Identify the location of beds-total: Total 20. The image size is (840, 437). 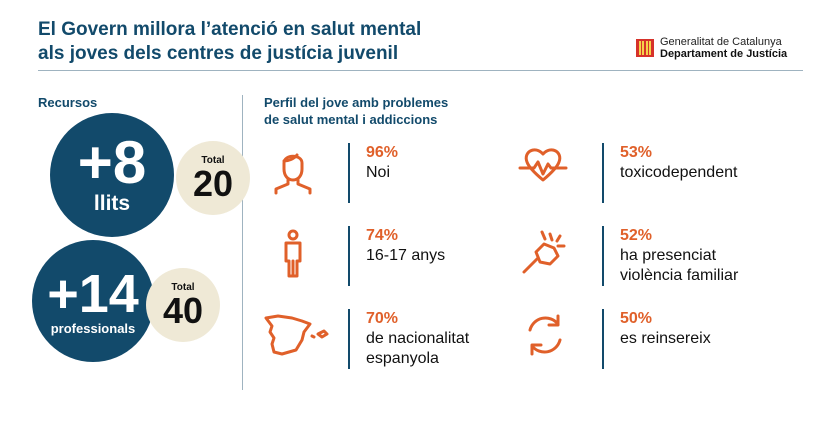
(213, 178).